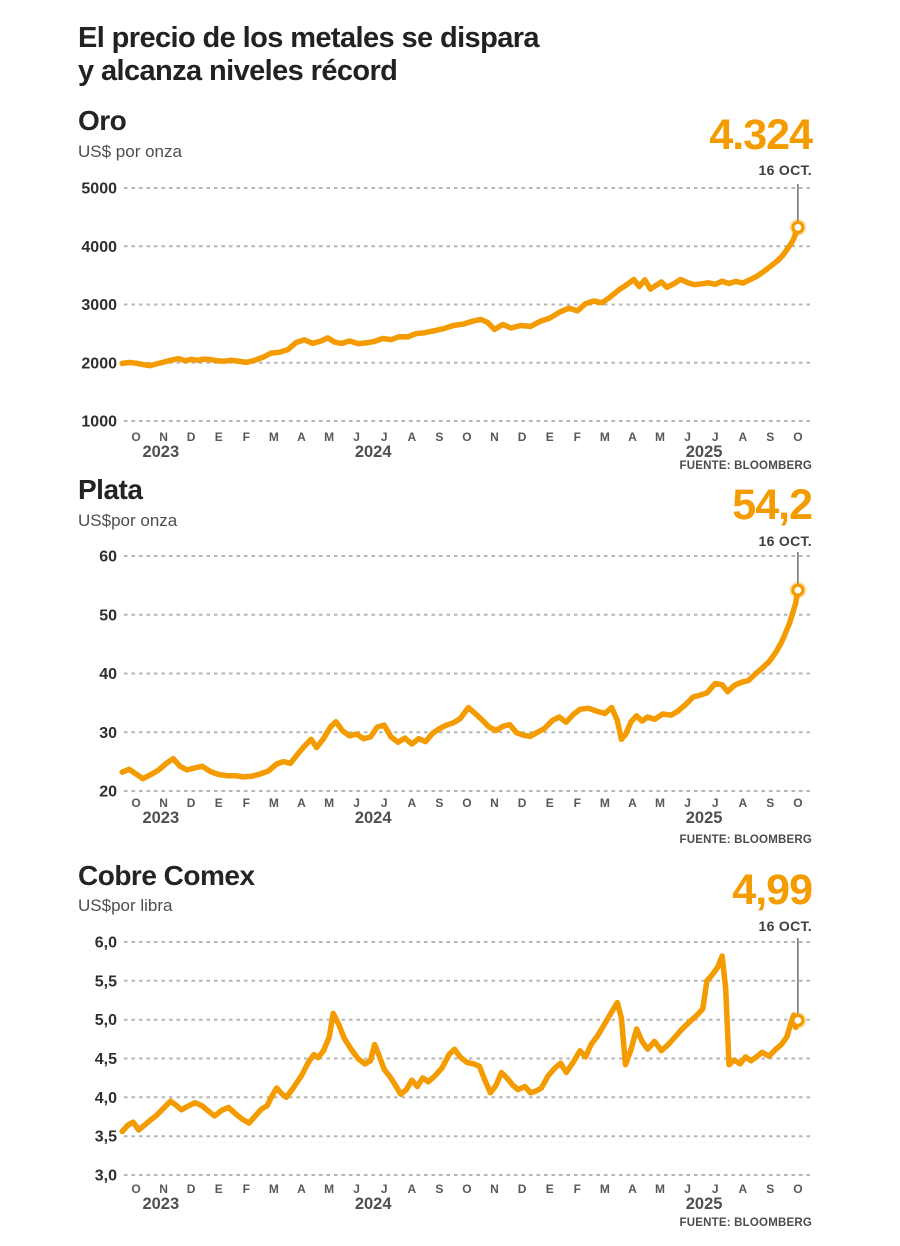  What do you see at coordinates (785, 170) in the screenshot?
I see `latest-date-oro: 16 OCT.` at bounding box center [785, 170].